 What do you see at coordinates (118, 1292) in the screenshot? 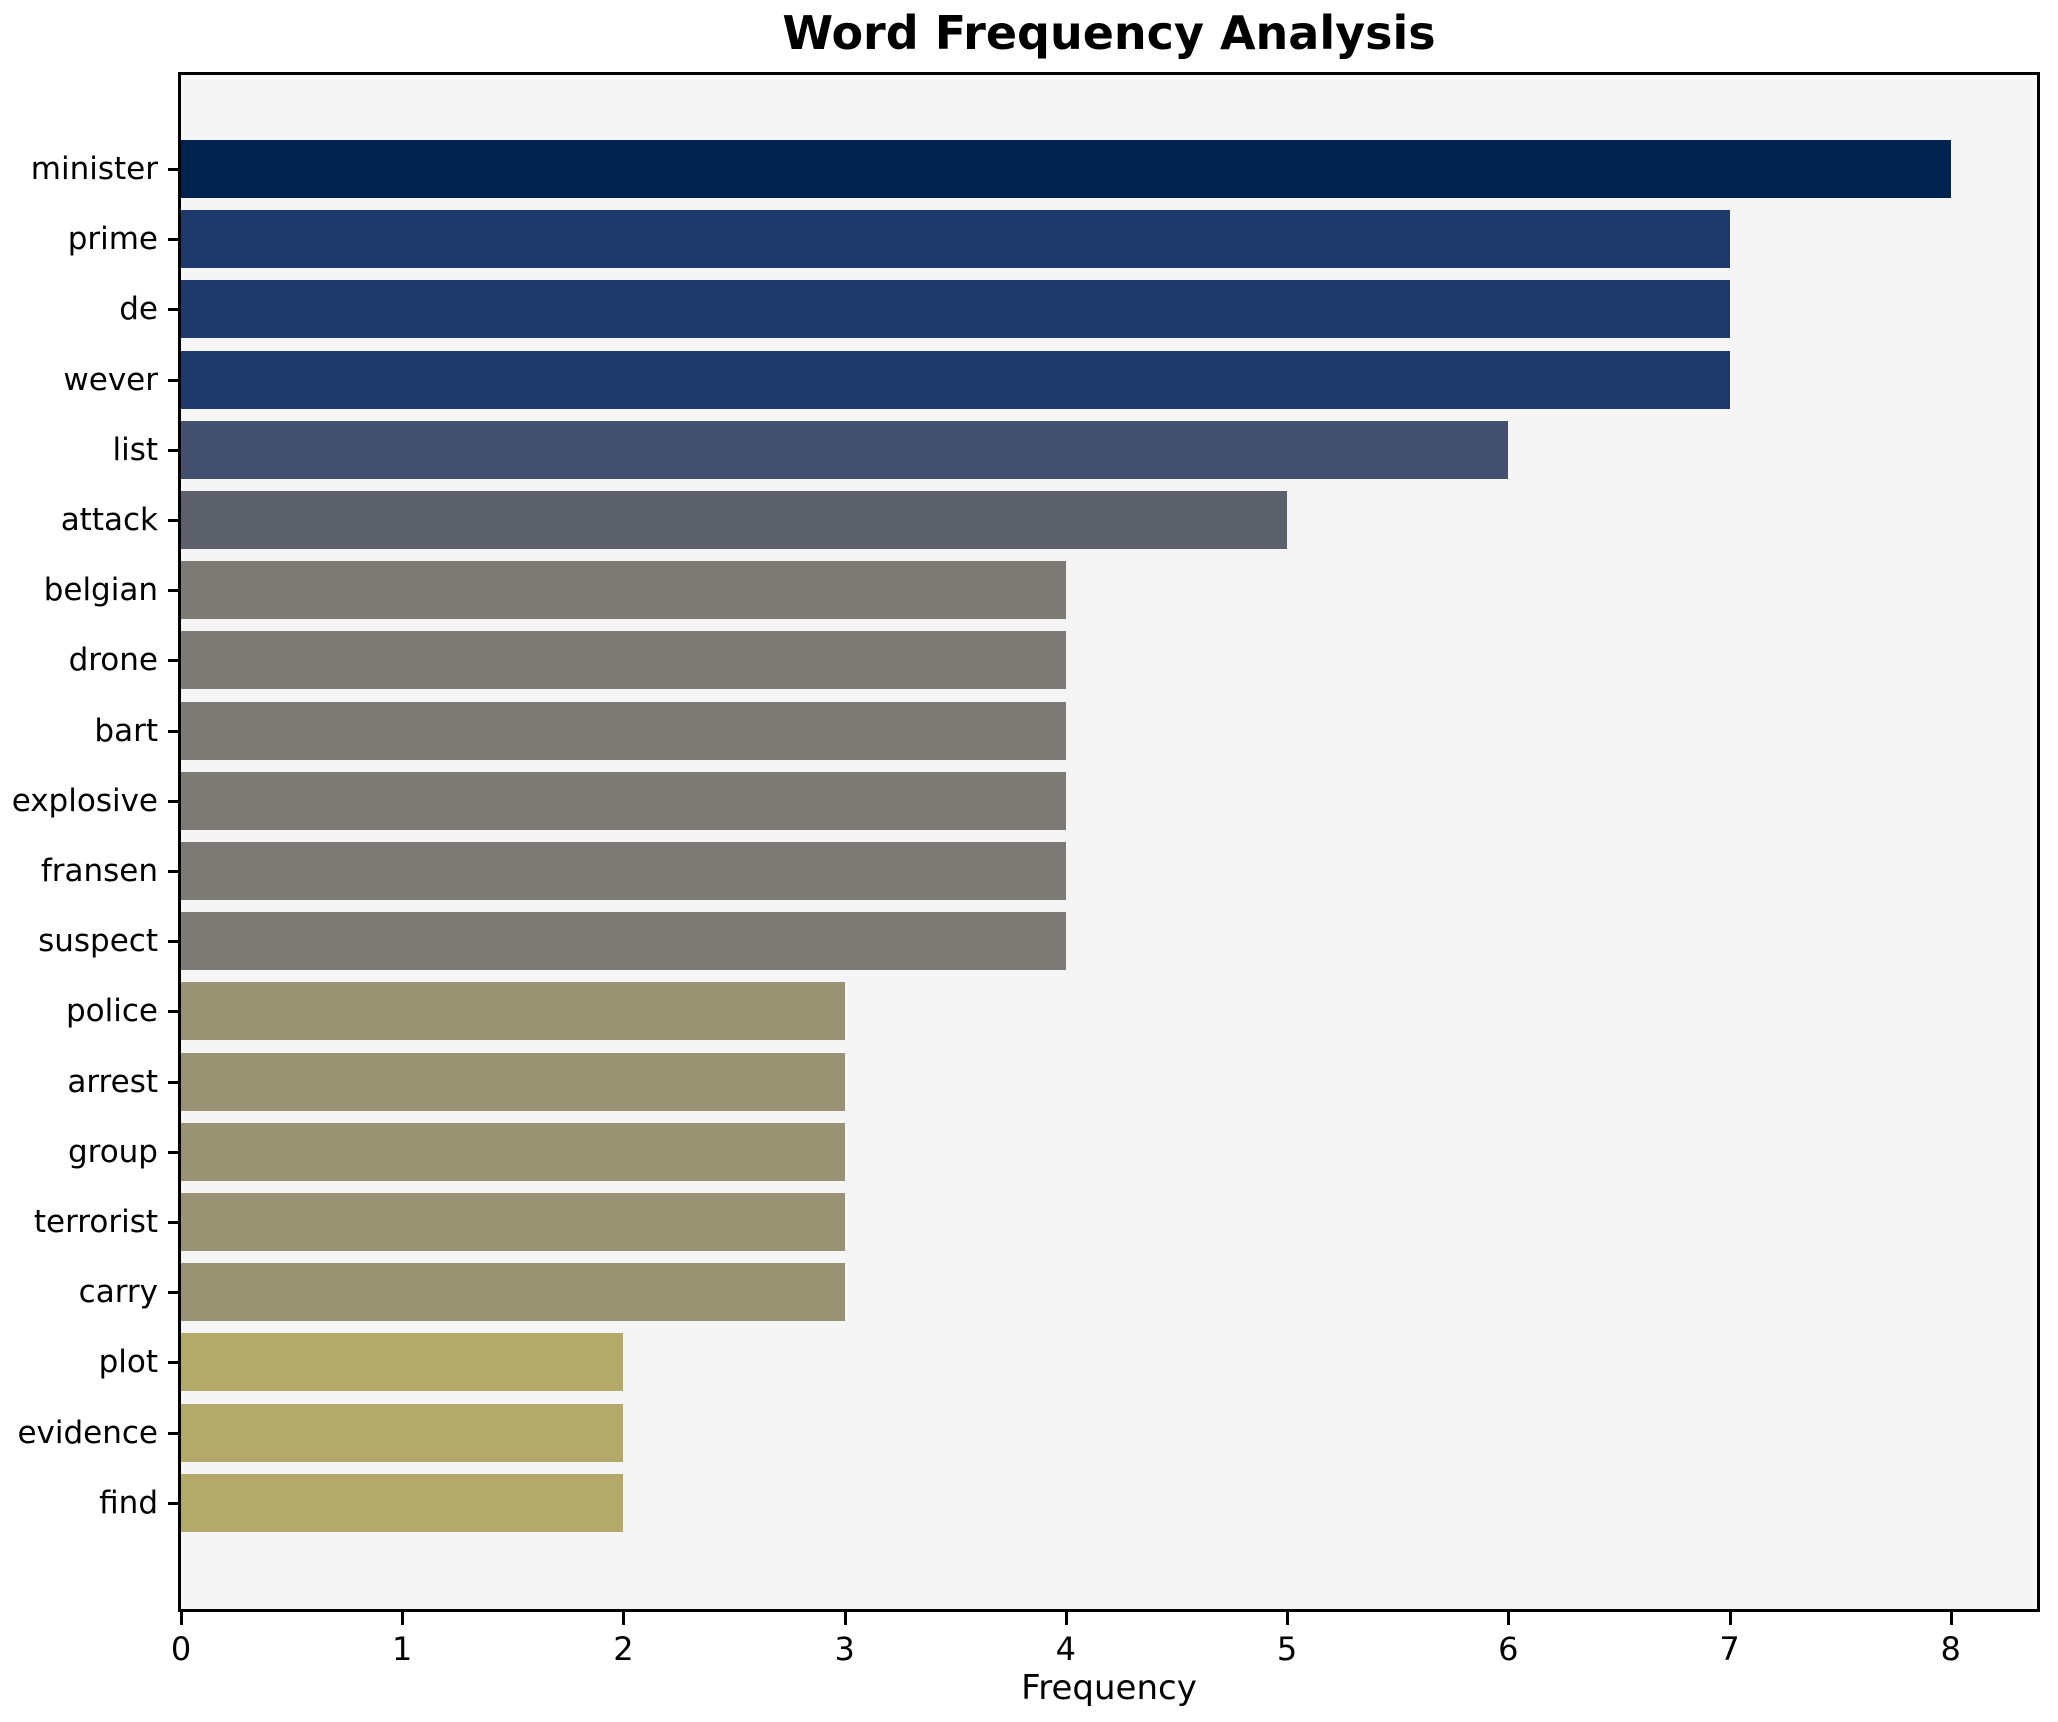
I see `y-axis-label-carry: carry` at bounding box center [118, 1292].